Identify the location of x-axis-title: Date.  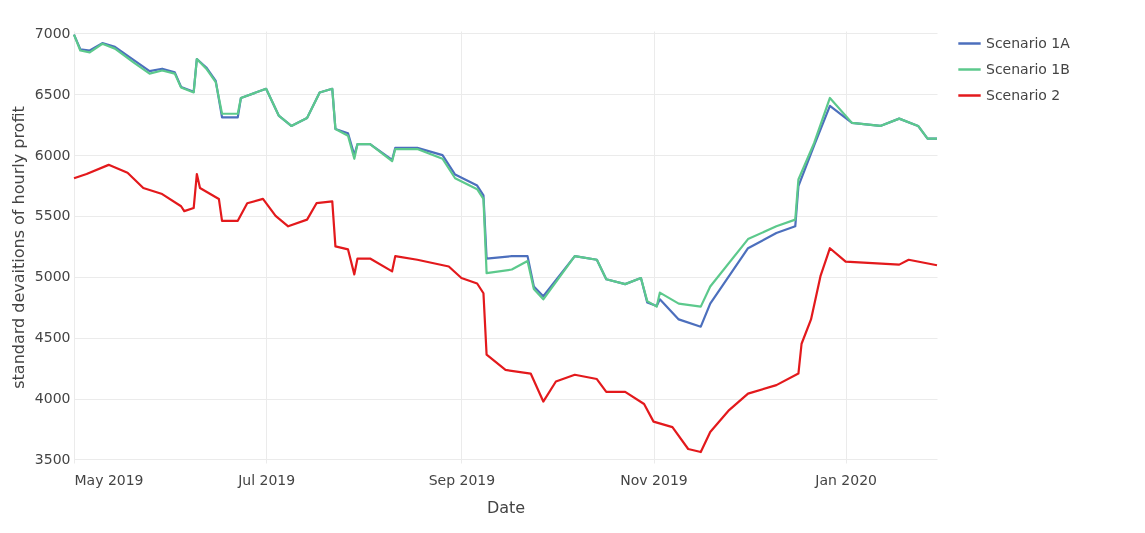
(506, 507).